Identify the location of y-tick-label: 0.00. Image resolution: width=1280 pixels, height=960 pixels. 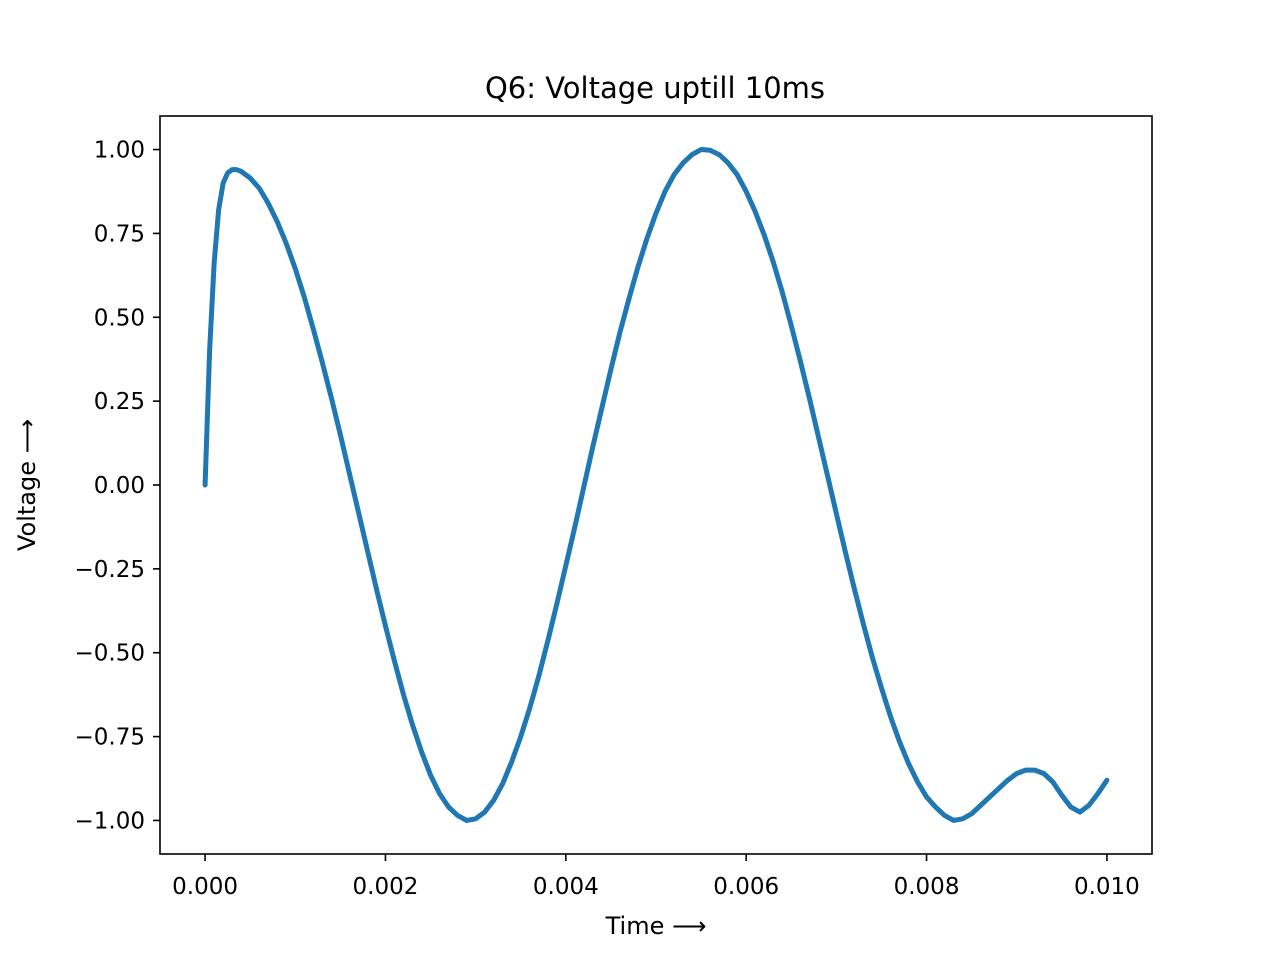
(119, 486).